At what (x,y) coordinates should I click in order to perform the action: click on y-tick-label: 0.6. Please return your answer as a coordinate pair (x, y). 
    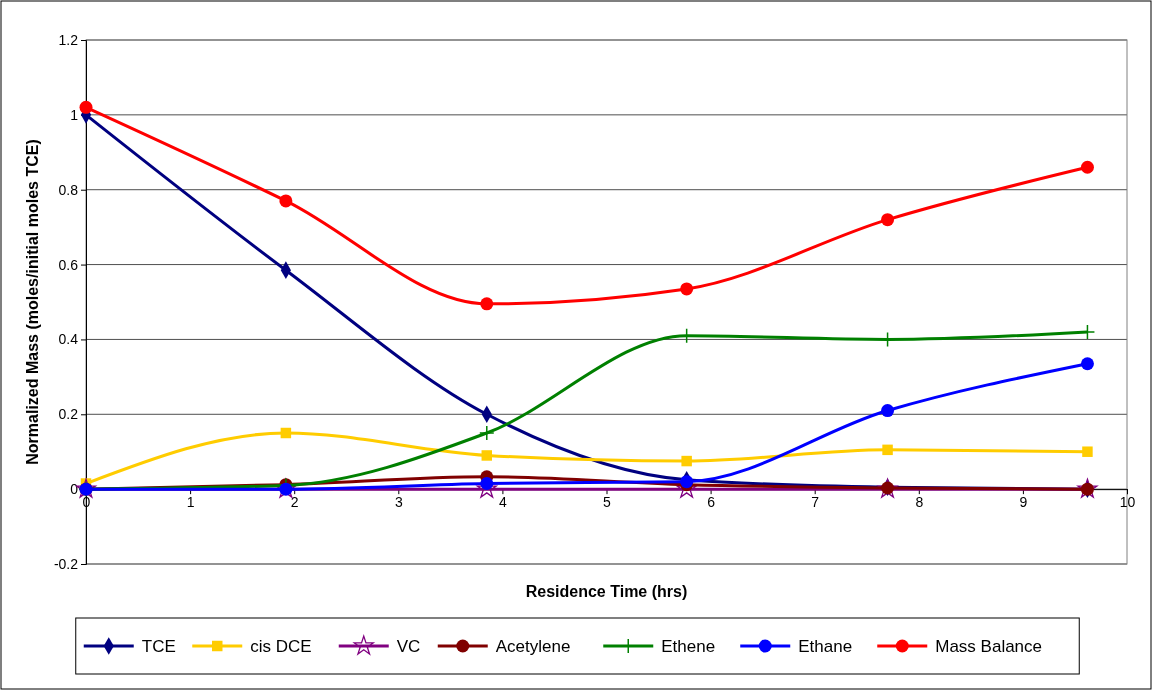
    Looking at the image, I should click on (68, 264).